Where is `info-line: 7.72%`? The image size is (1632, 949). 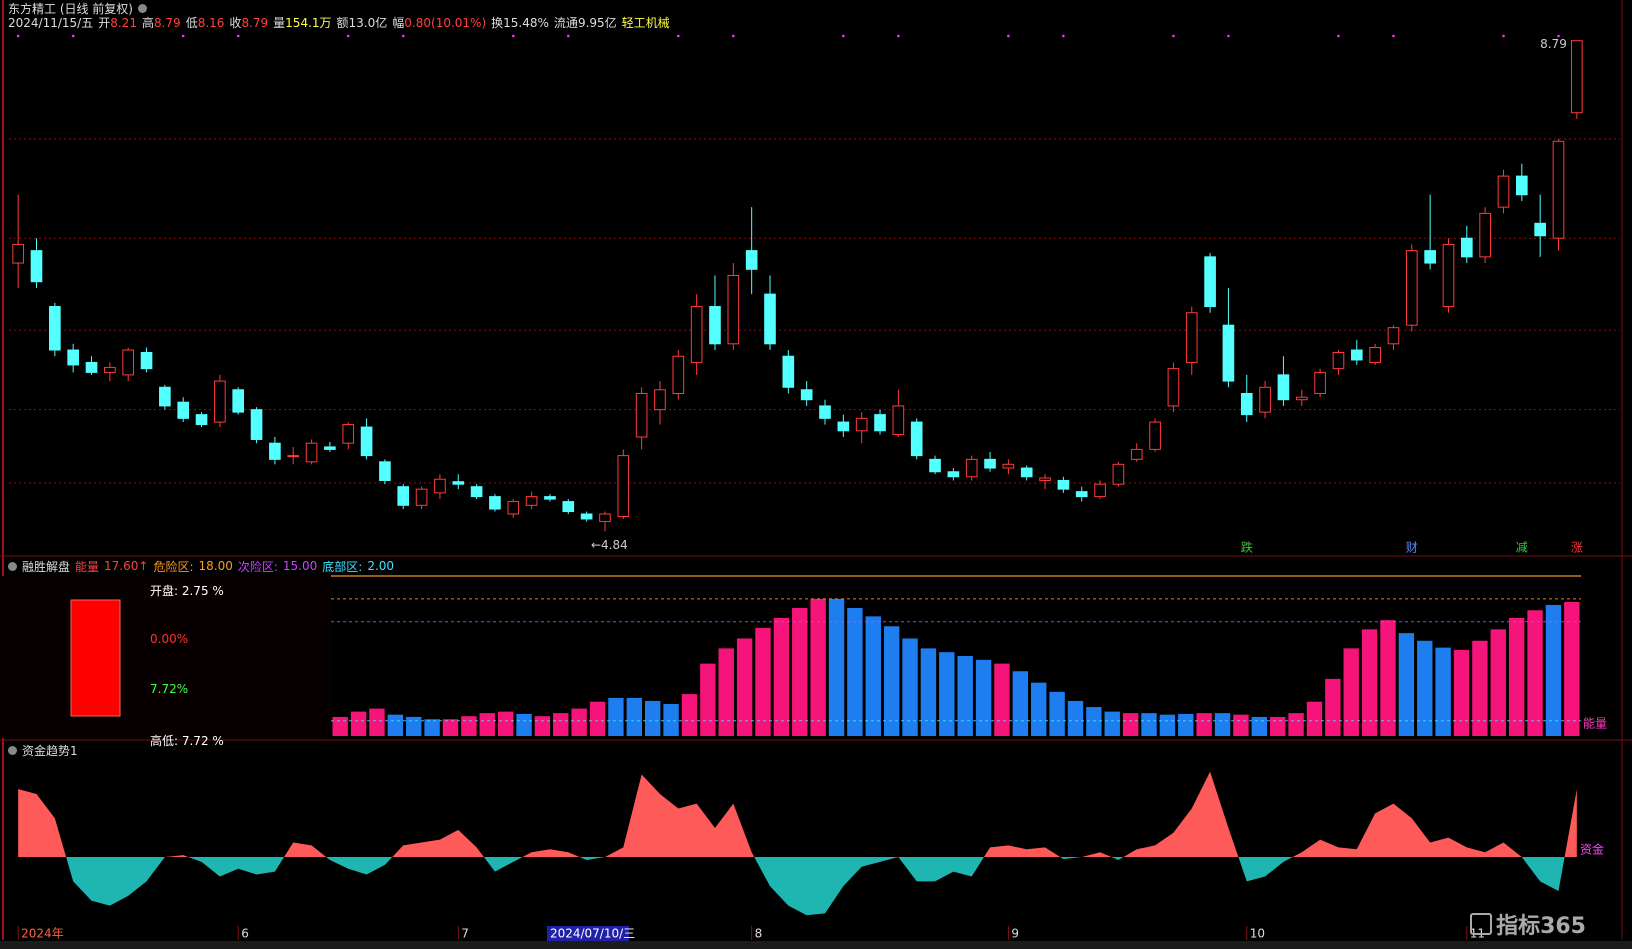
info-line: 7.72% is located at coordinates (169, 689).